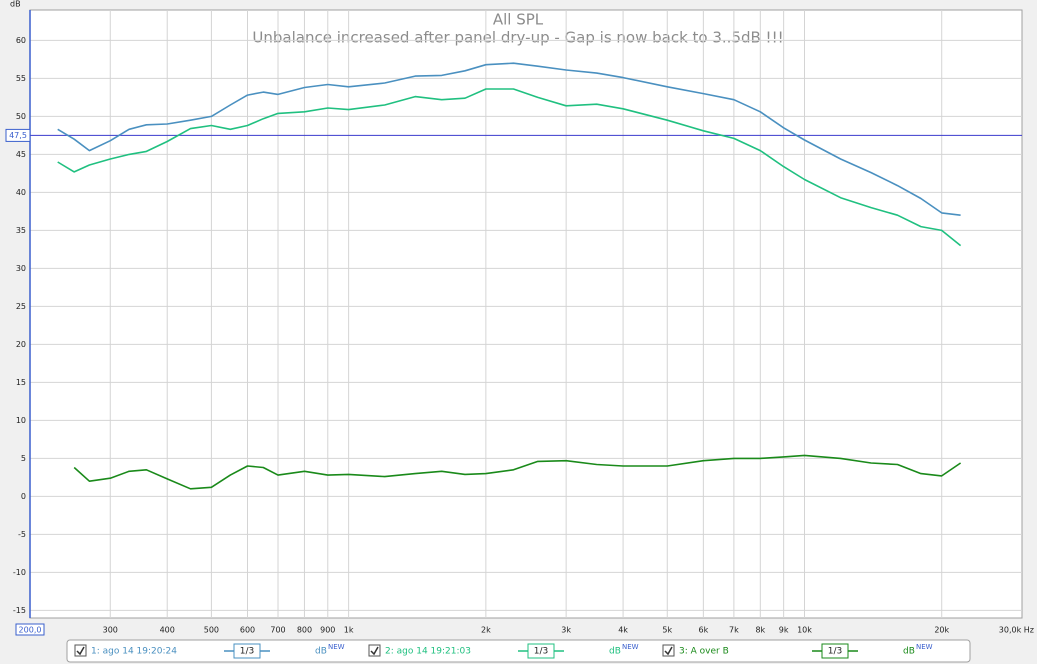  What do you see at coordinates (21, 420) in the screenshot?
I see `y-tick-label: 10` at bounding box center [21, 420].